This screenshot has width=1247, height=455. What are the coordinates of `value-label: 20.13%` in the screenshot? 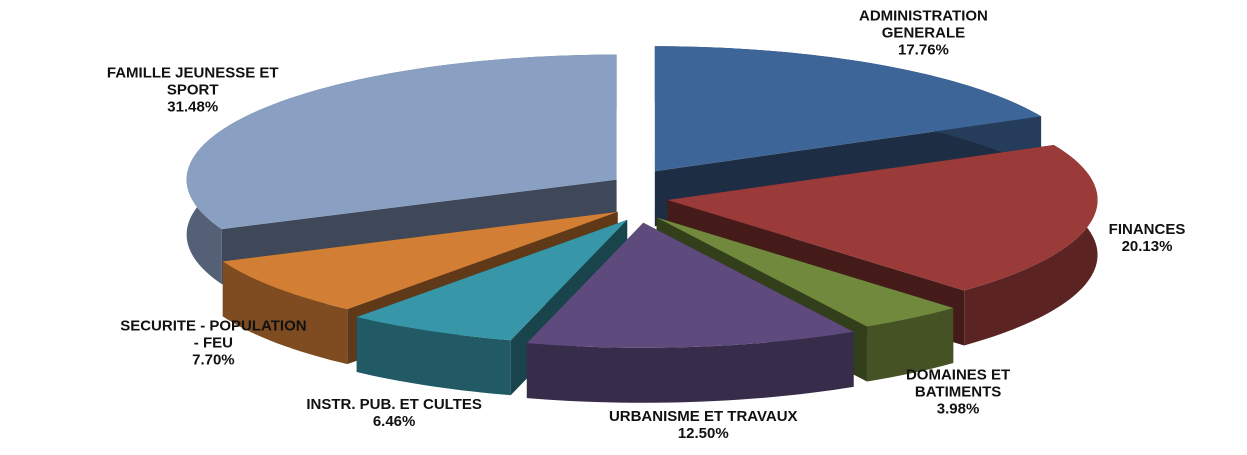 It's located at (1147, 247).